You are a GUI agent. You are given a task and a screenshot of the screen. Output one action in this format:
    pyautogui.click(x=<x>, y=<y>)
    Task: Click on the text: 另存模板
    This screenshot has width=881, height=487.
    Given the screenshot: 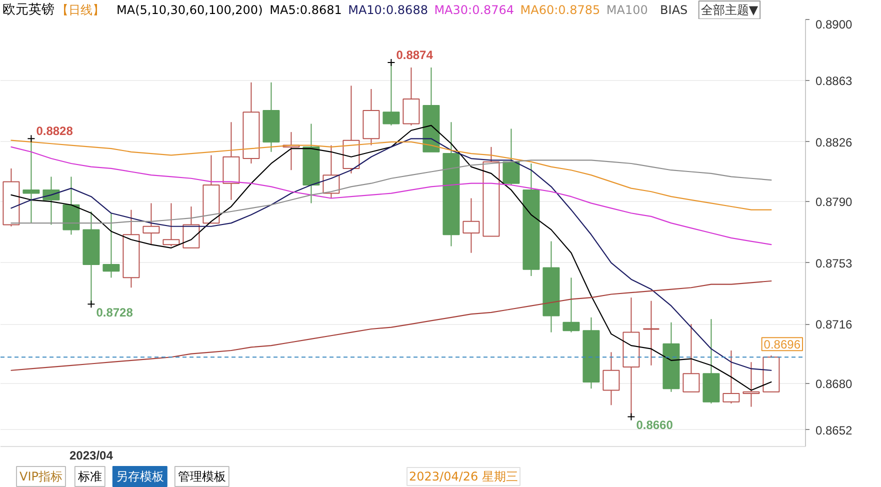 What is the action you would take?
    pyautogui.click(x=140, y=477)
    